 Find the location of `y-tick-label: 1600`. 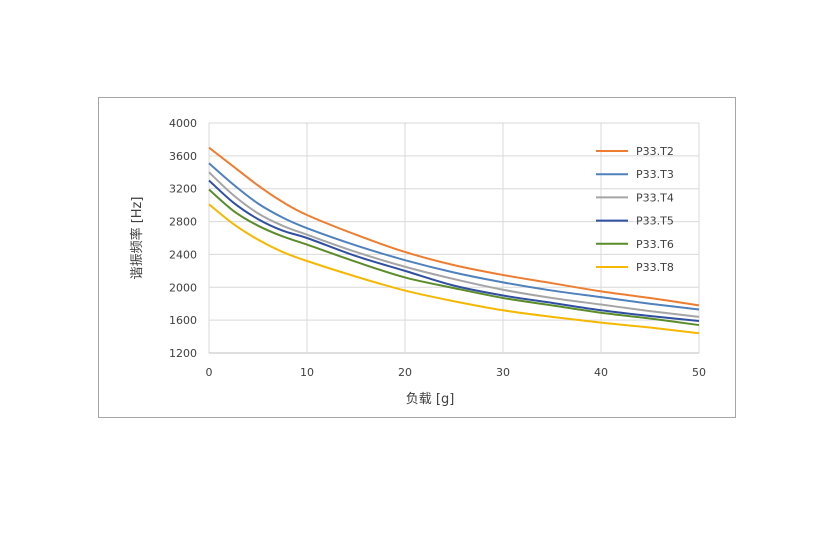

y-tick-label: 1600 is located at coordinates (183, 320).